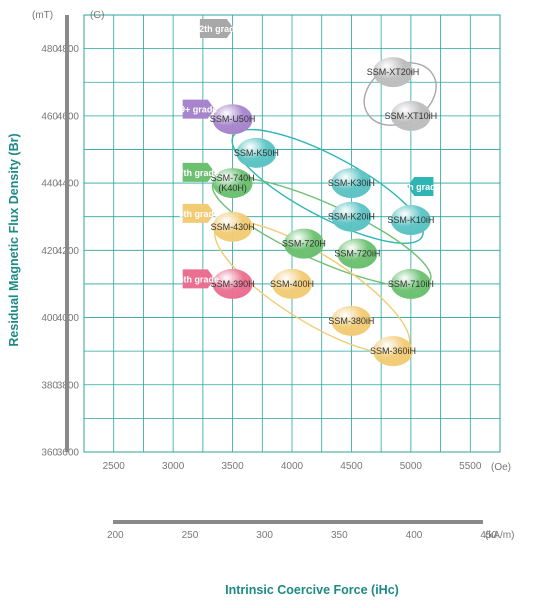 Image resolution: width=535 pixels, height=608 pixels. I want to click on data-point-label: SSM-720H, so click(304, 244).